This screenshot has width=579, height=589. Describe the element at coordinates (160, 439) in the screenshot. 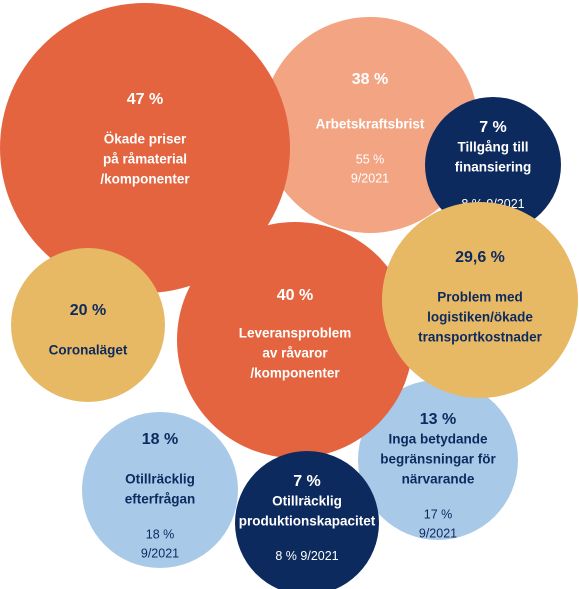

I see `bubble-value: 18 %` at that location.